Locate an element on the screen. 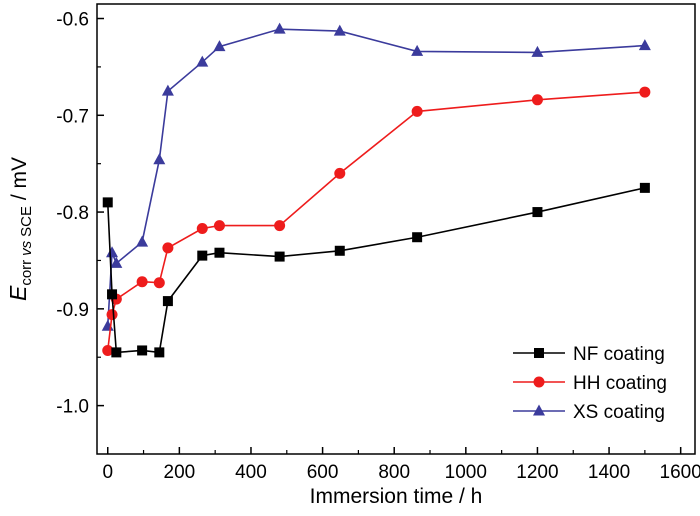  y-axis-unit: / mV is located at coordinates (19, 181).